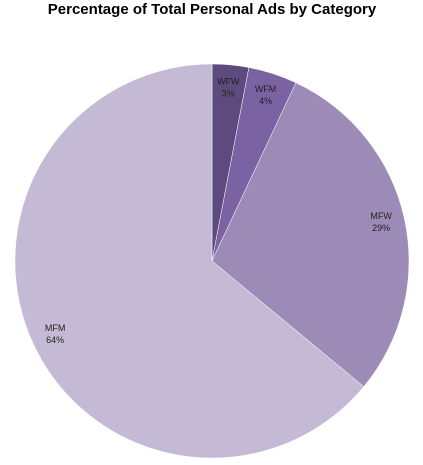  I want to click on slice-value-label: 29%, so click(381, 228).